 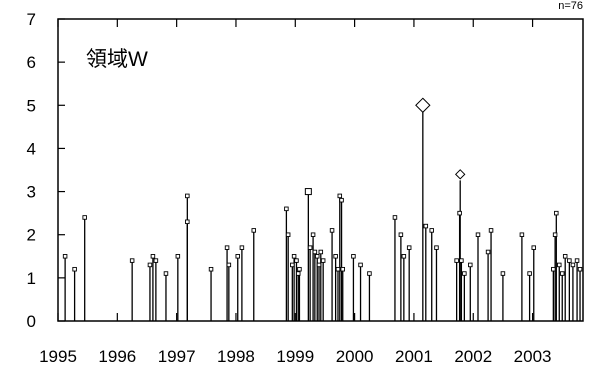 I want to click on y-tick-label: 1, so click(x=31, y=278).